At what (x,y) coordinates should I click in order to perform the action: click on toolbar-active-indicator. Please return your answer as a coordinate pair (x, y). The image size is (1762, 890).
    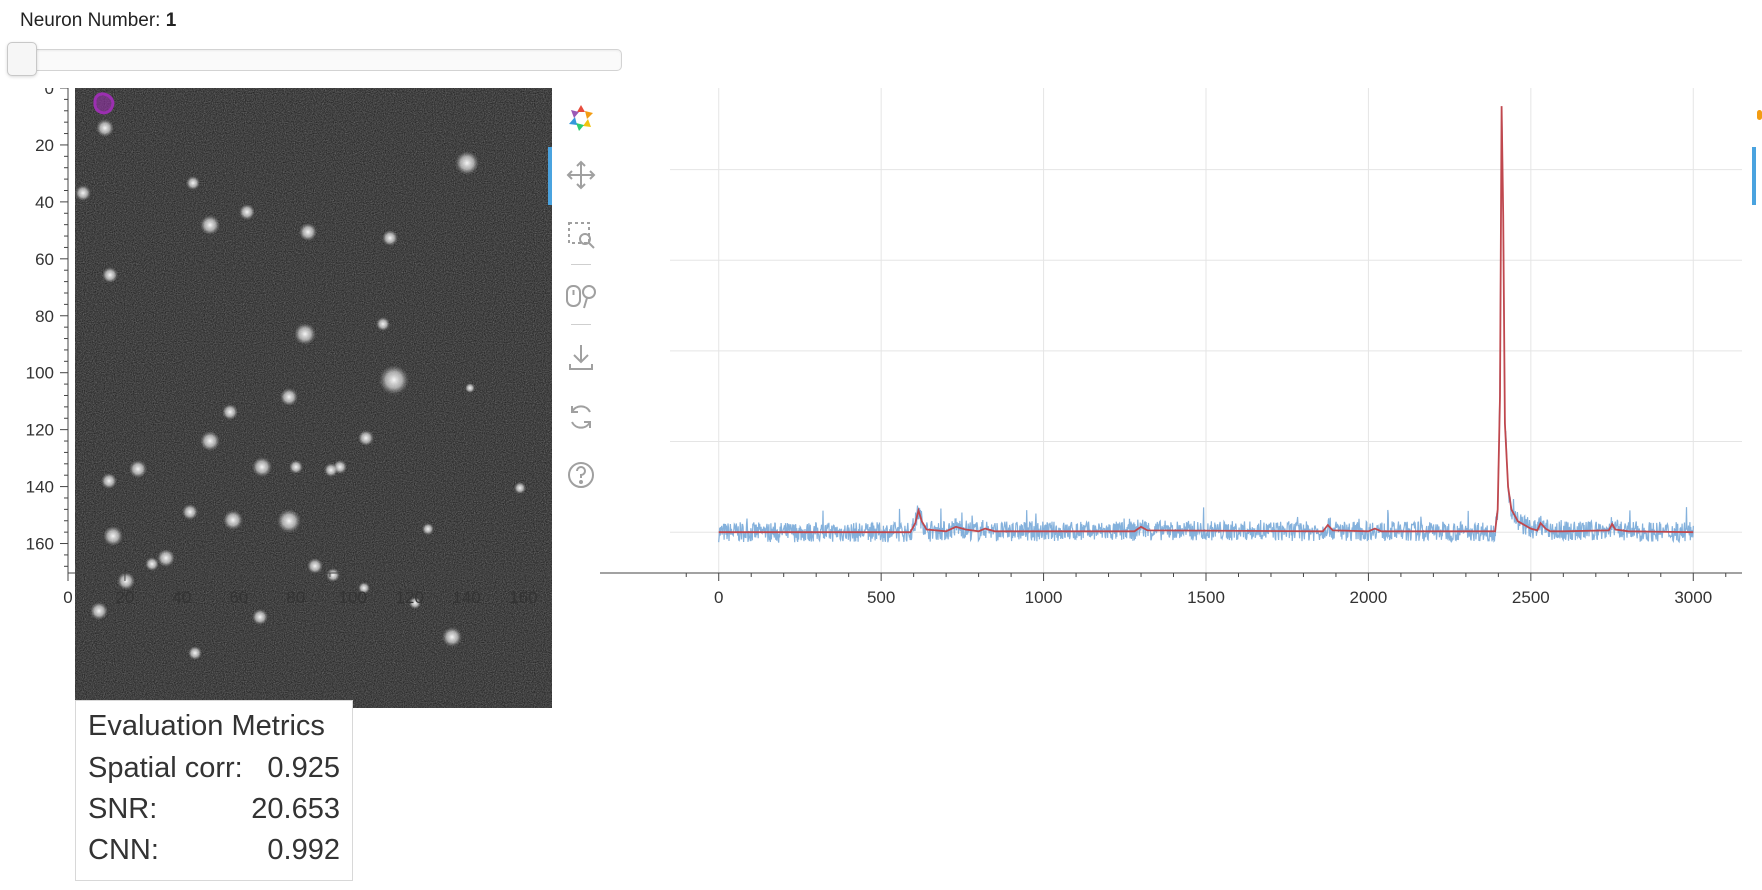
    Looking at the image, I should click on (550, 176).